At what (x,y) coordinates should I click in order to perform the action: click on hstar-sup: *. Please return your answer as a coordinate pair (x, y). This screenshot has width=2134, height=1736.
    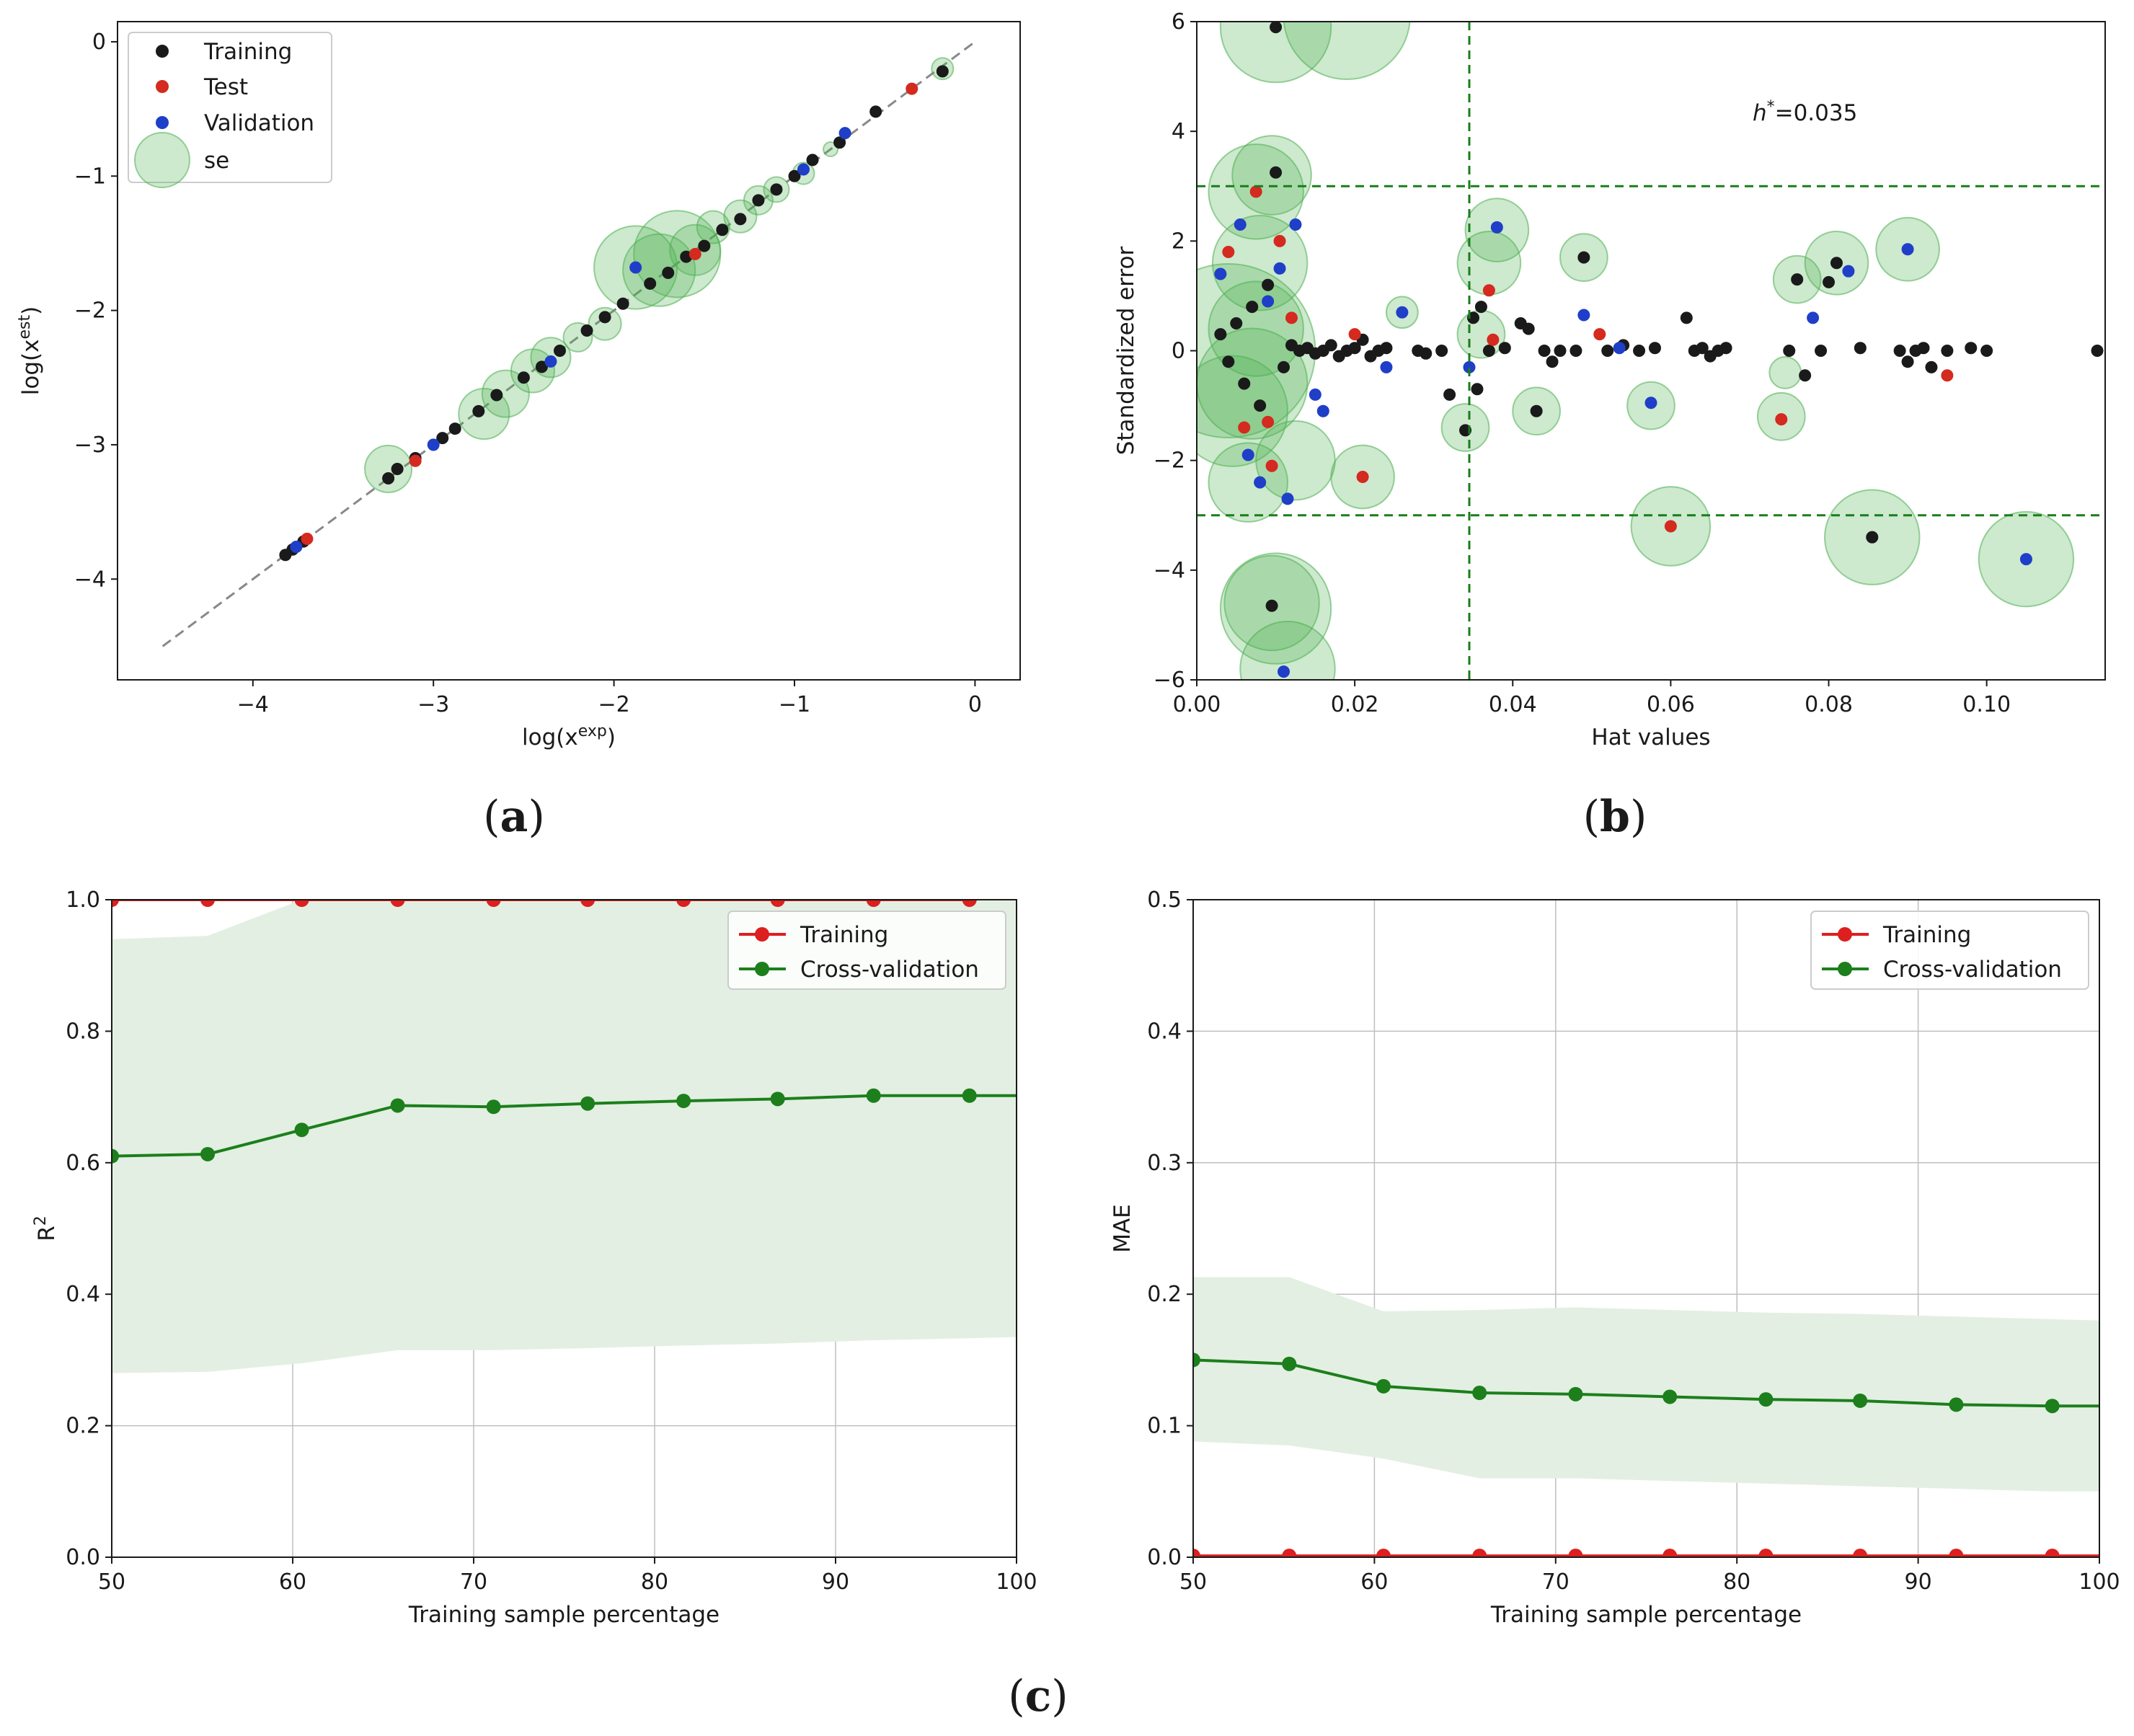
    Looking at the image, I should click on (1771, 107).